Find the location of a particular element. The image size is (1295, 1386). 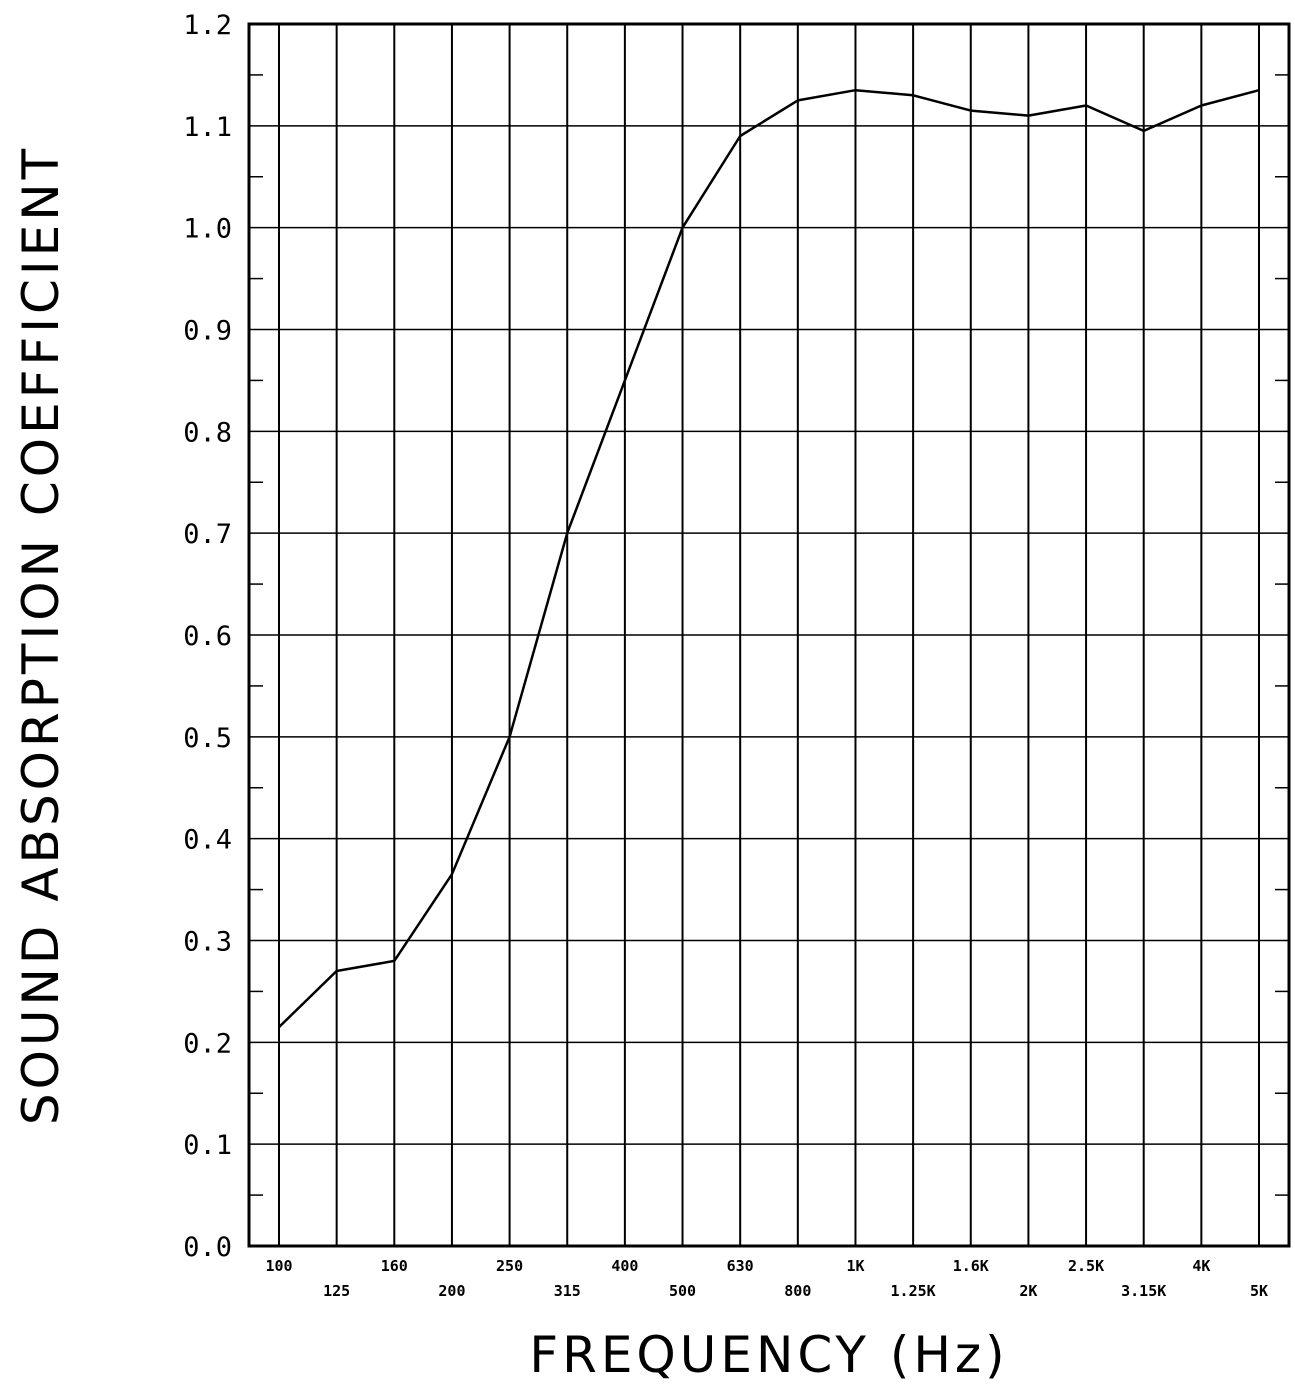

y-tick-label: 0.4 is located at coordinates (207, 840).